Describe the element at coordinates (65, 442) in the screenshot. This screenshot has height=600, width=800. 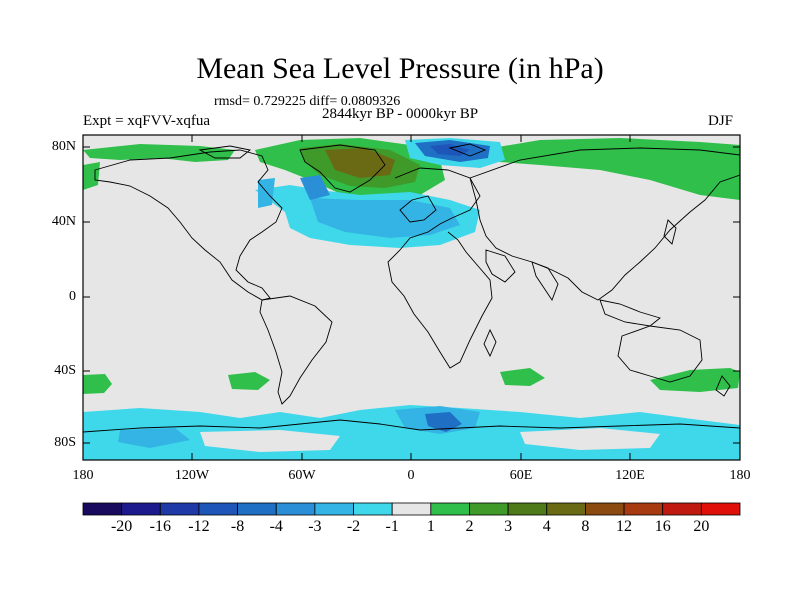
I see `y-label-80s: 80S` at that location.